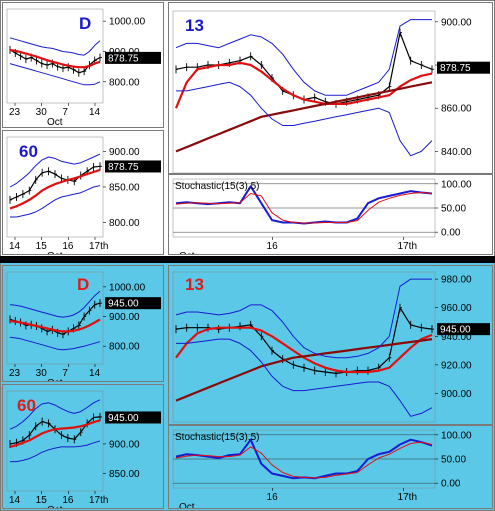 This screenshot has height=511, width=495. I want to click on y-tick-label: 100.00, so click(456, 435).